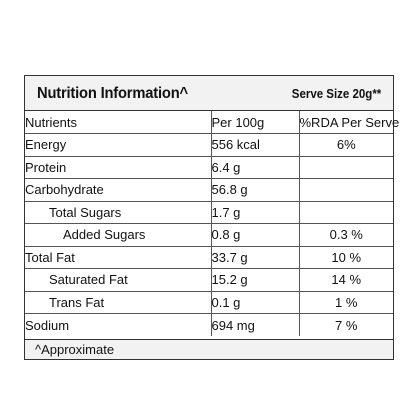  Describe the element at coordinates (345, 280) in the screenshot. I see `rda-value: 14 %` at that location.